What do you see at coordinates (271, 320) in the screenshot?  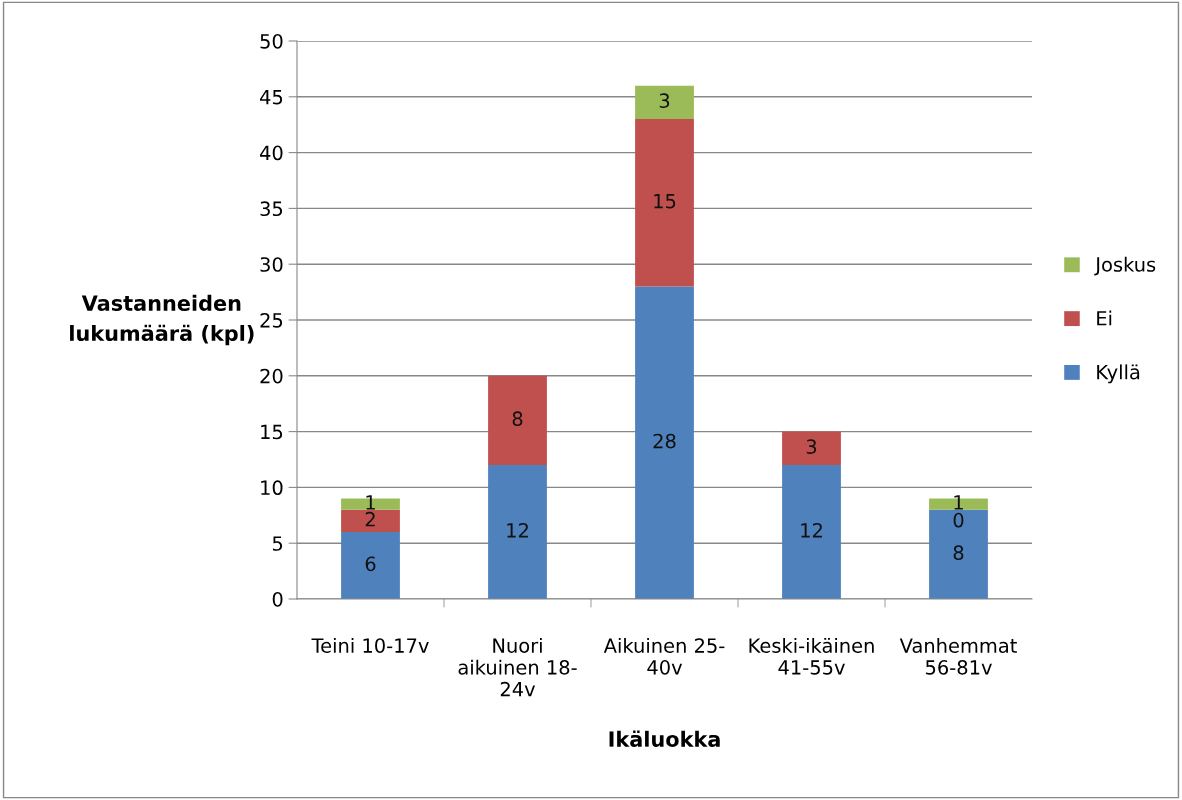 I see `y-tick-label: 25` at bounding box center [271, 320].